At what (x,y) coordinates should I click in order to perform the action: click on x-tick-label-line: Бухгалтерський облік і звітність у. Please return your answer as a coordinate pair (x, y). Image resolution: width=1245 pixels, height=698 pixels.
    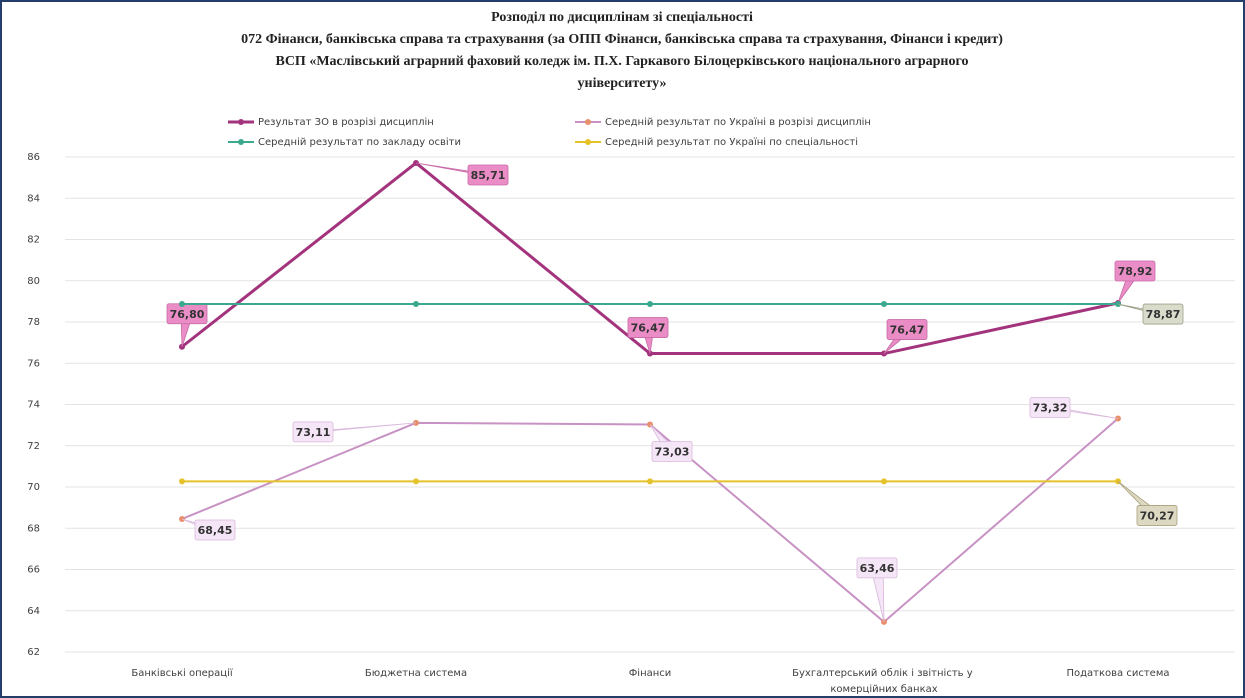
    Looking at the image, I should click on (884, 673).